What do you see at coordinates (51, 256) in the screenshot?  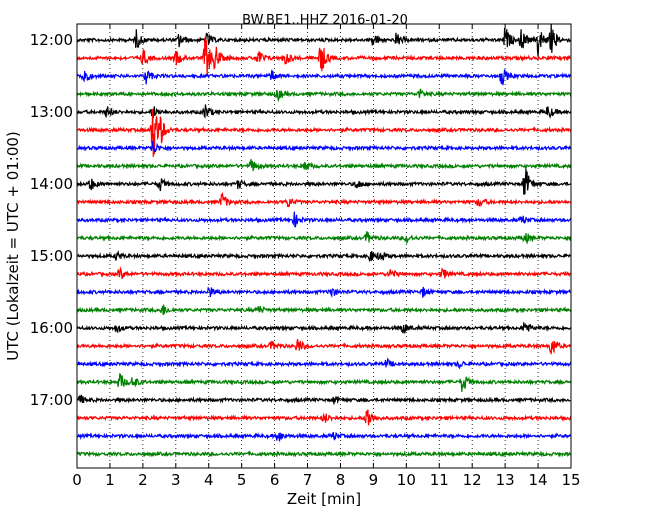 I see `y-tick-label: 15:00` at bounding box center [51, 256].